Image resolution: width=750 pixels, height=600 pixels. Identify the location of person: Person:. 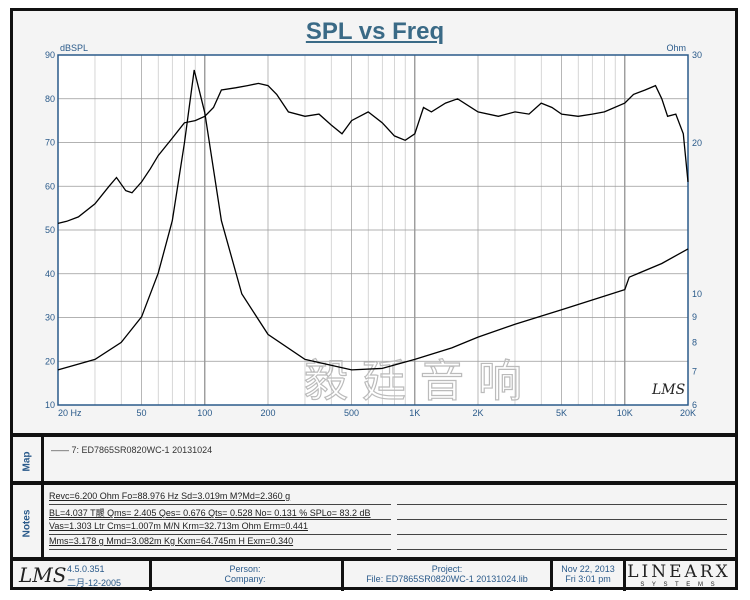
(245, 569).